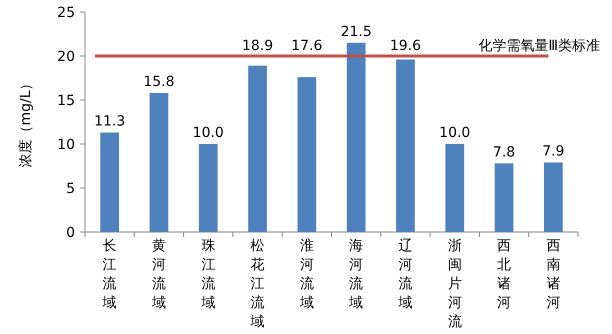 The width and height of the screenshot is (612, 334). I want to click on x-tick-label: 珠江流域, so click(208, 274).